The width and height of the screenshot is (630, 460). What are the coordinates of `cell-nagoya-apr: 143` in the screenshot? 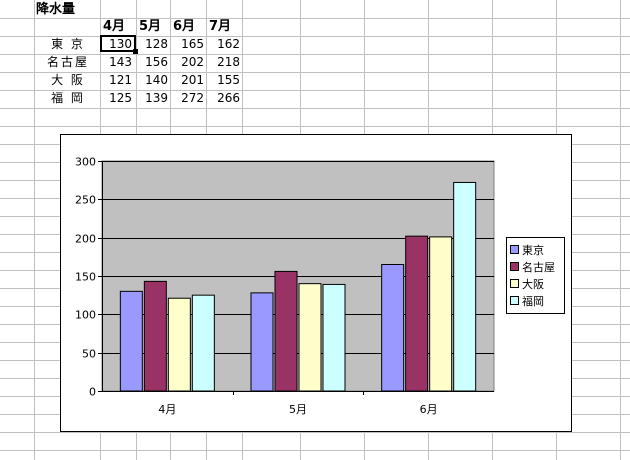 It's located at (120, 62).